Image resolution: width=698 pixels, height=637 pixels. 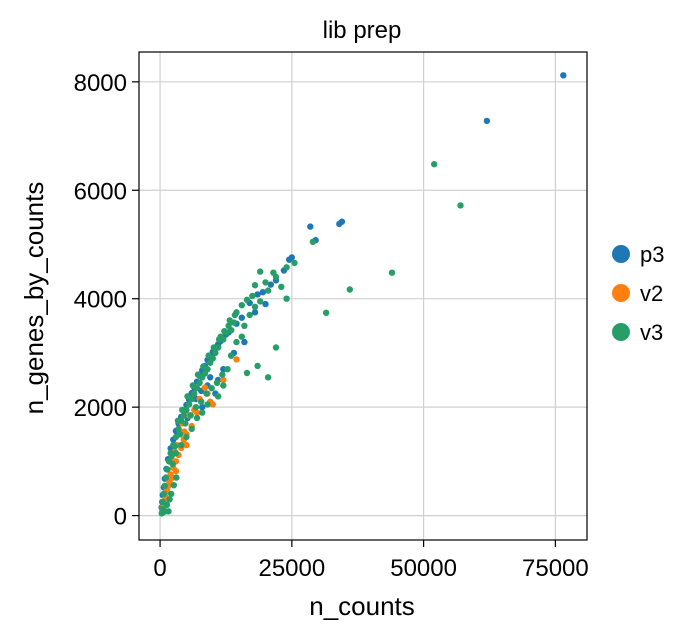 I want to click on y-axis-label: n_genes_by_counts, so click(x=34, y=298).